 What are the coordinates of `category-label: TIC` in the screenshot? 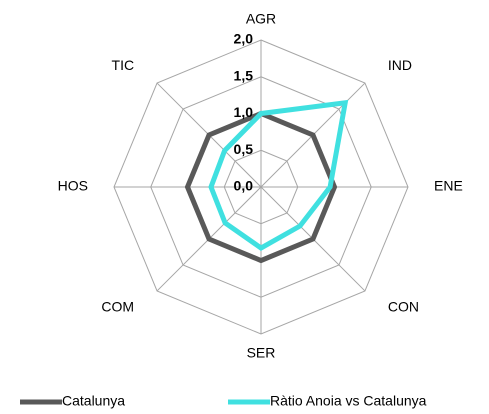 It's located at (123, 65).